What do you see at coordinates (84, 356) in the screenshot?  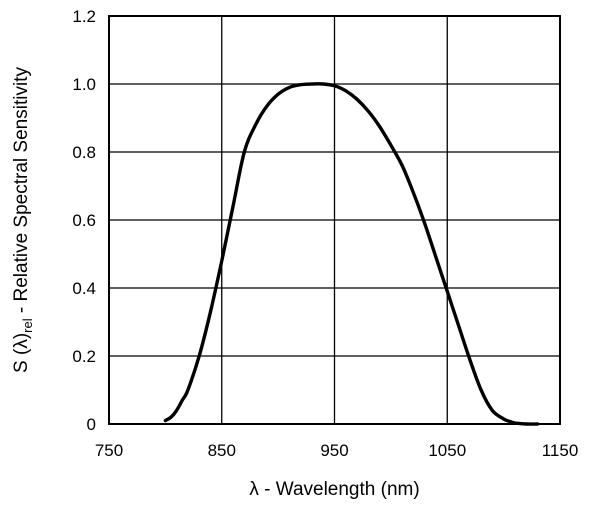 I see `y-tick-label: 0.2` at bounding box center [84, 356].